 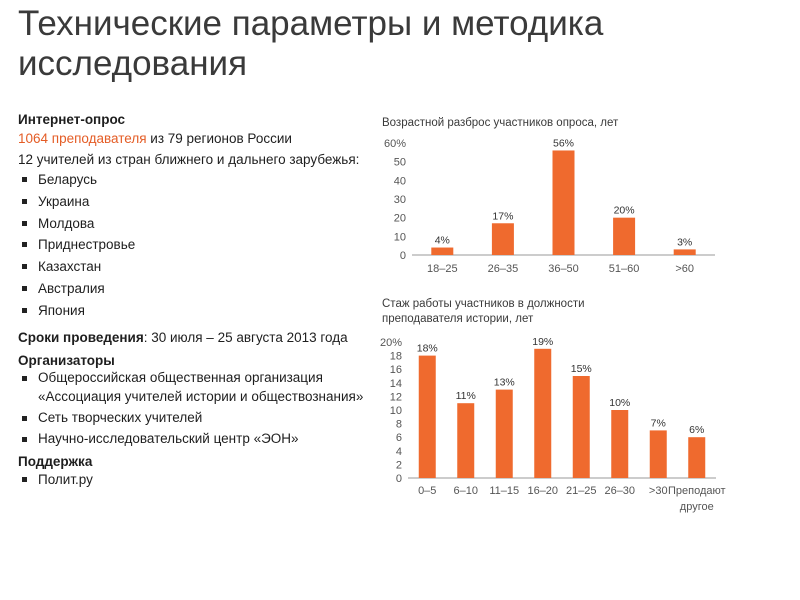 What do you see at coordinates (400, 200) in the screenshot?
I see `y-tick-label: 30` at bounding box center [400, 200].